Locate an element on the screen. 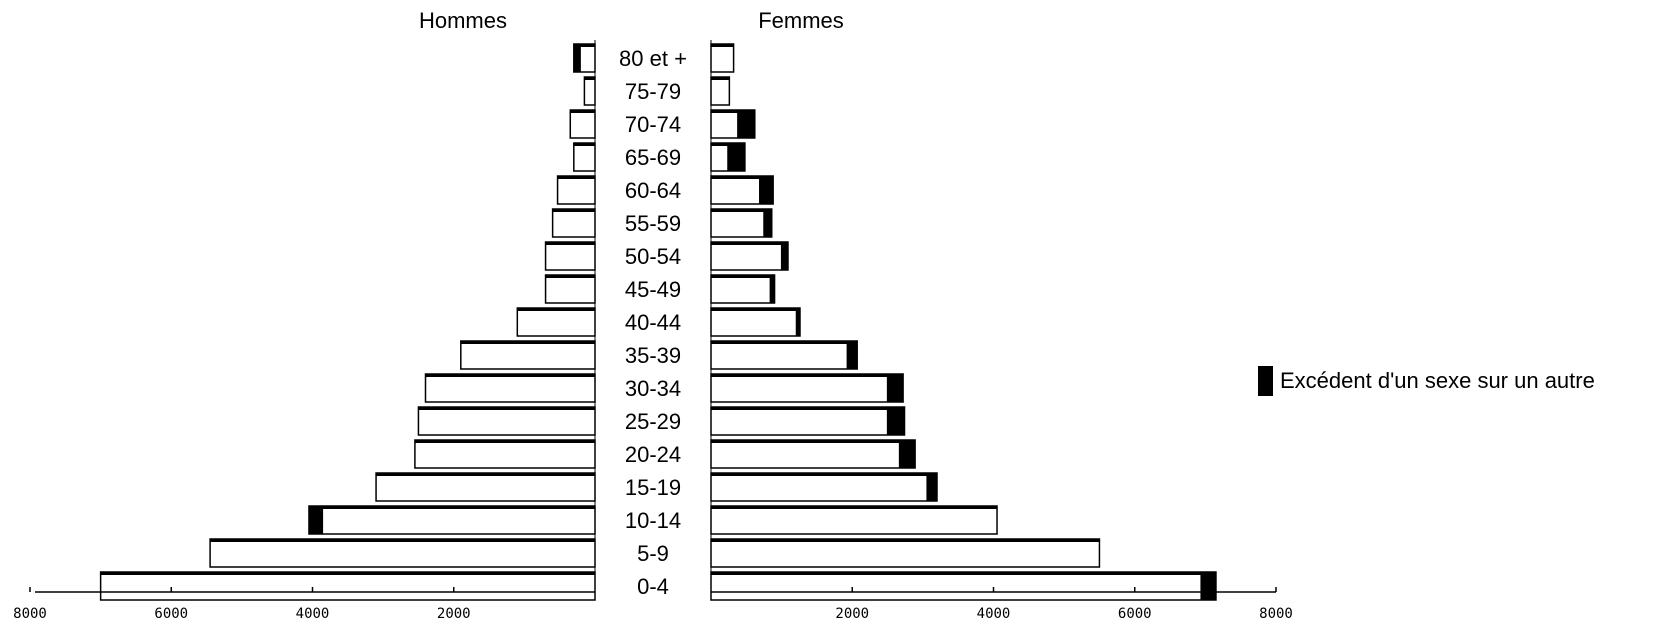 The image size is (1665, 628). age-group-label: 60-64 is located at coordinates (653, 190).